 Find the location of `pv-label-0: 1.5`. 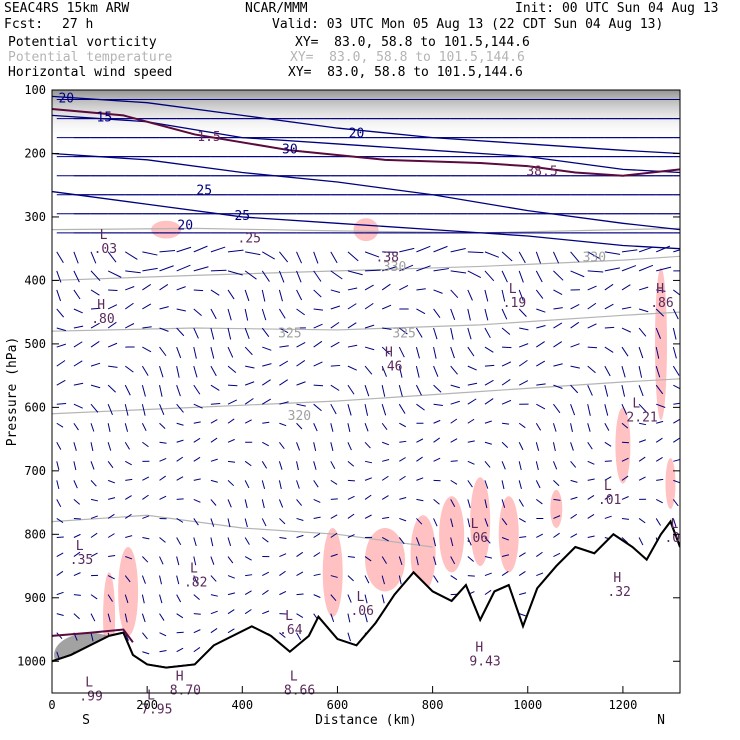

pv-label-0: 1.5 is located at coordinates (208, 137).